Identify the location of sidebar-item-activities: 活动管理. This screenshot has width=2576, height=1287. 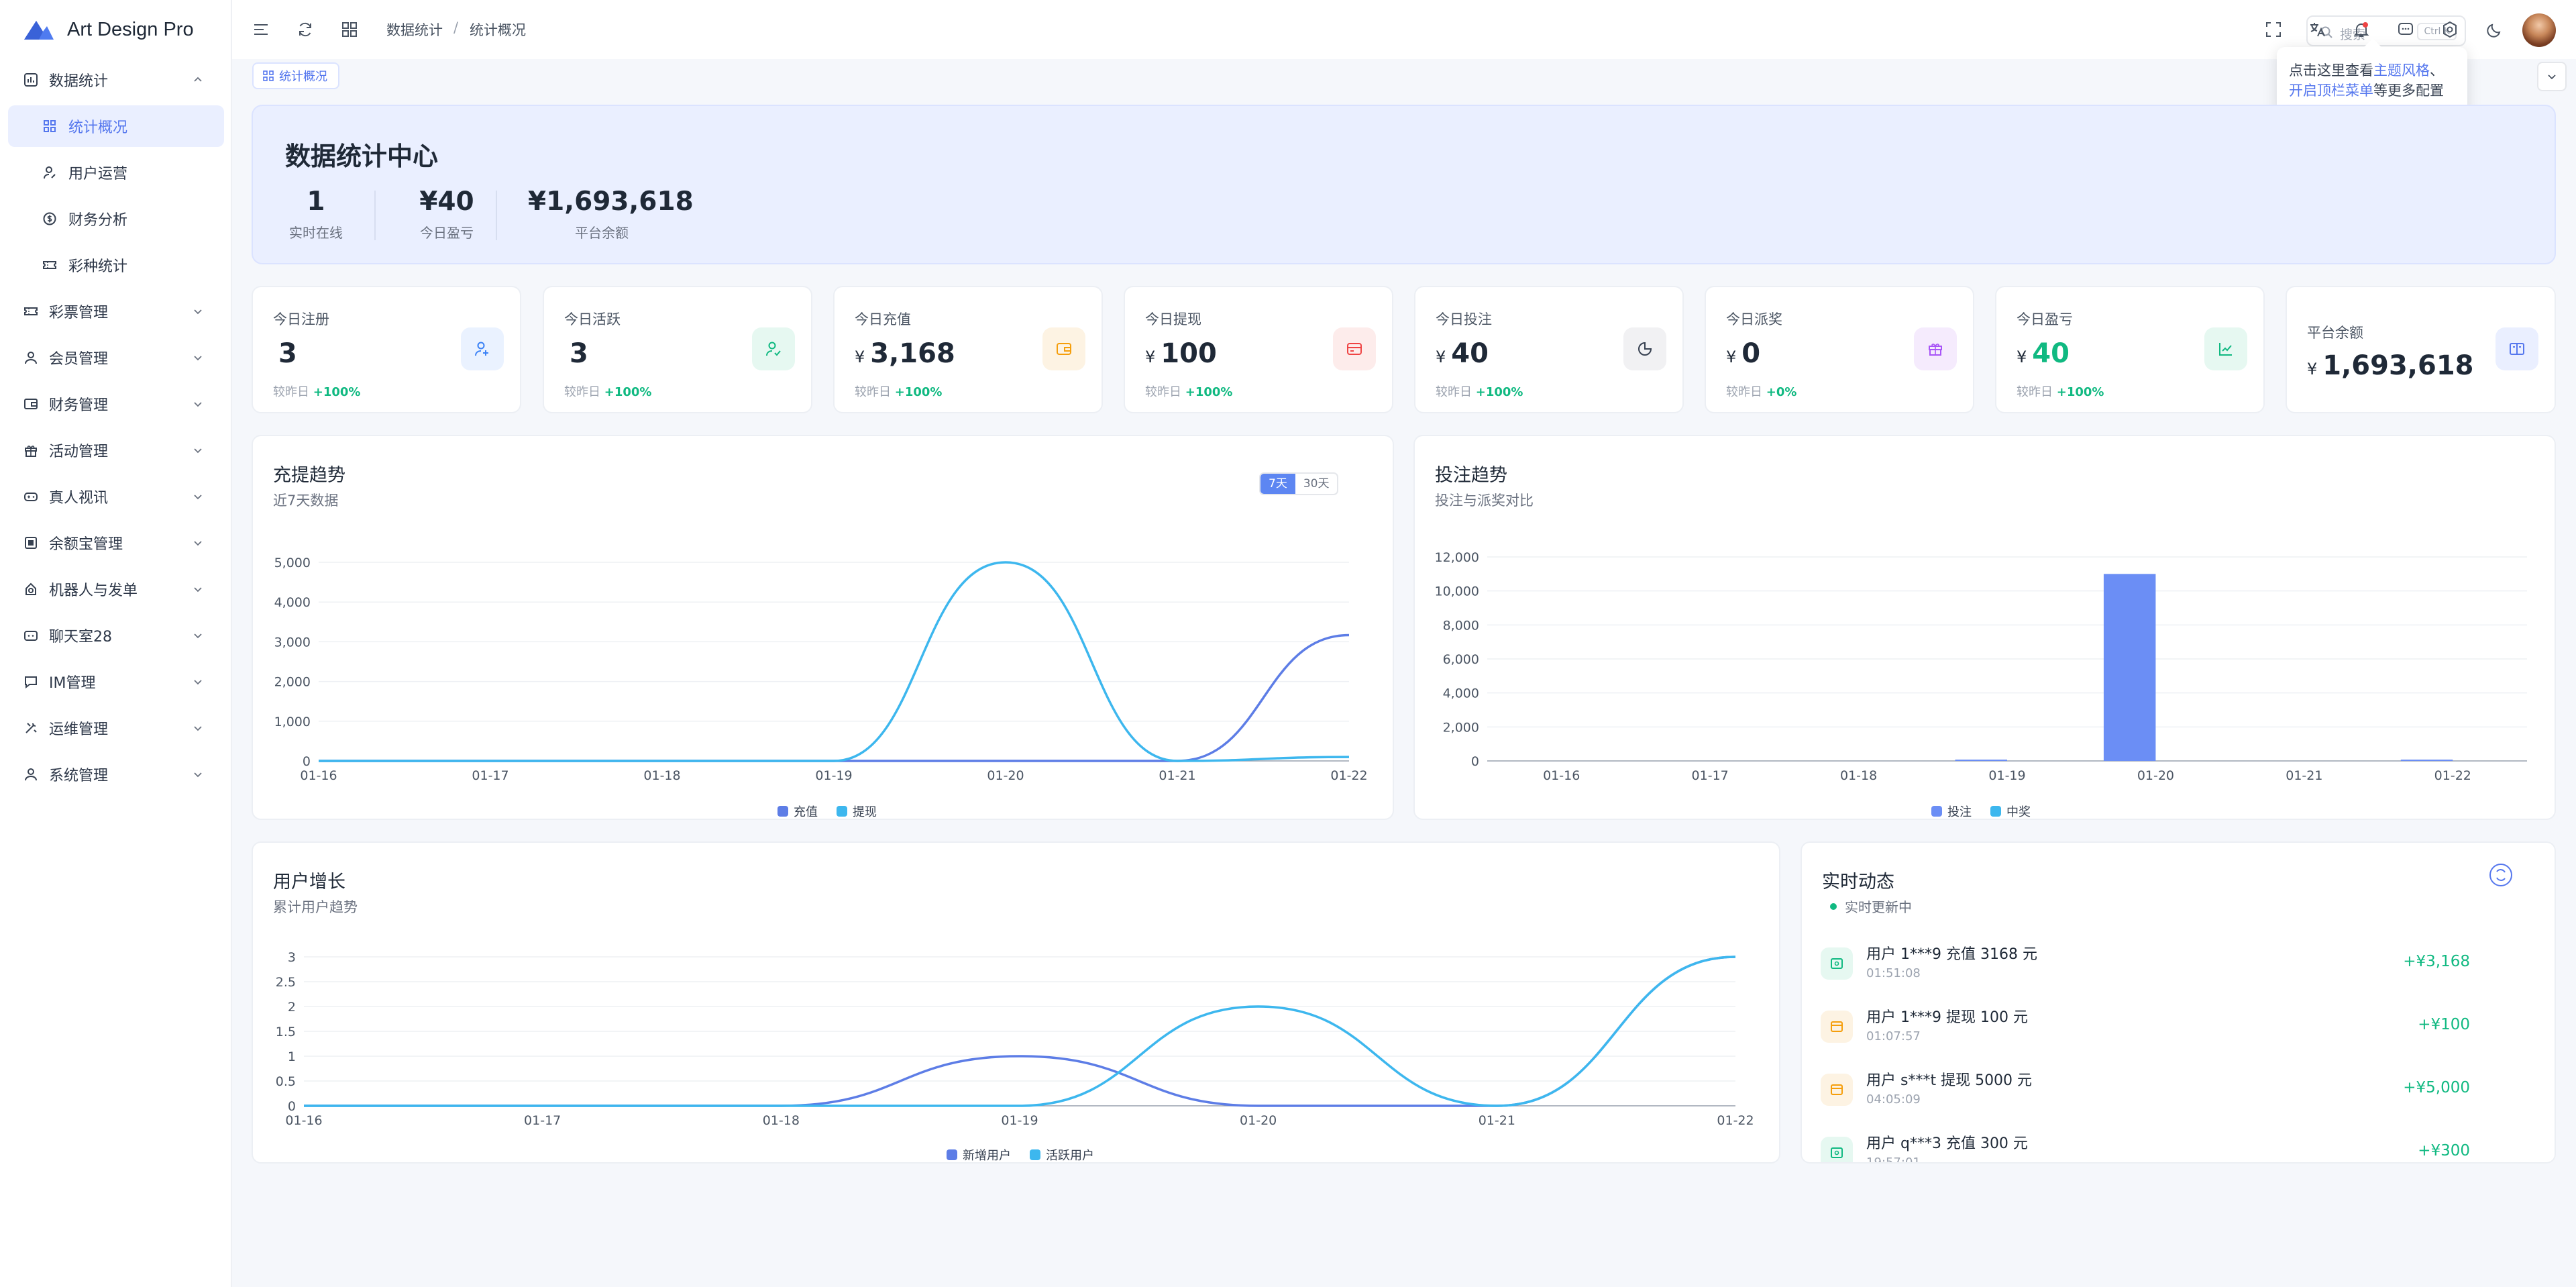
(116, 450).